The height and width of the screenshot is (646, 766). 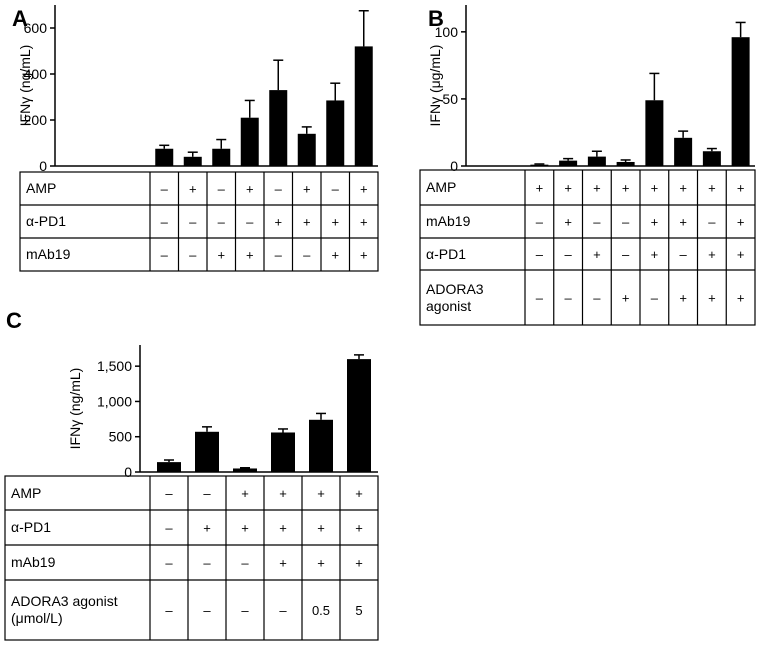 I want to click on row-label-box: ADORA3 agonist, so click(x=455, y=297).